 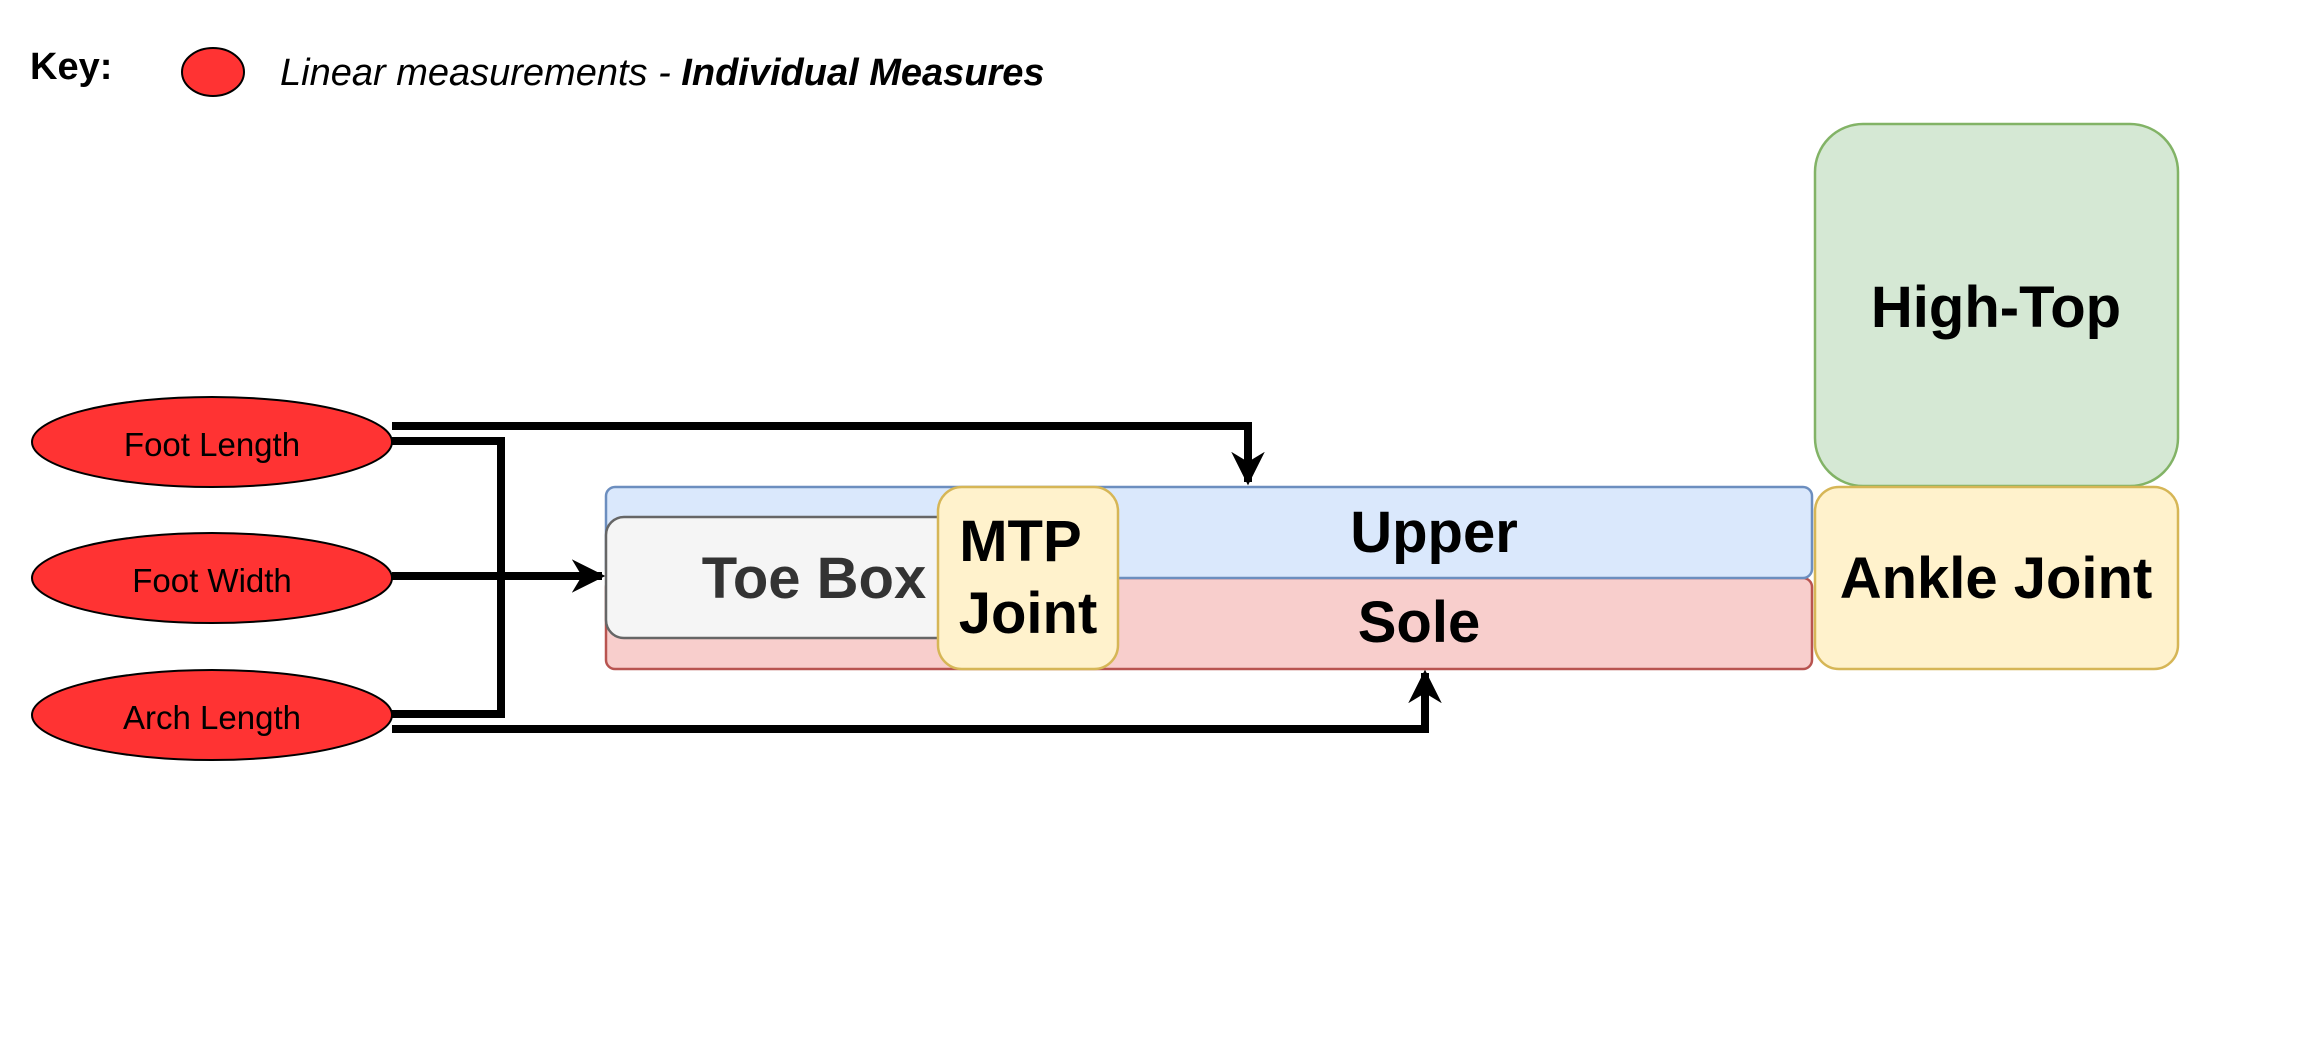 I want to click on block-toe-box-label: Toe Box, so click(x=814, y=578).